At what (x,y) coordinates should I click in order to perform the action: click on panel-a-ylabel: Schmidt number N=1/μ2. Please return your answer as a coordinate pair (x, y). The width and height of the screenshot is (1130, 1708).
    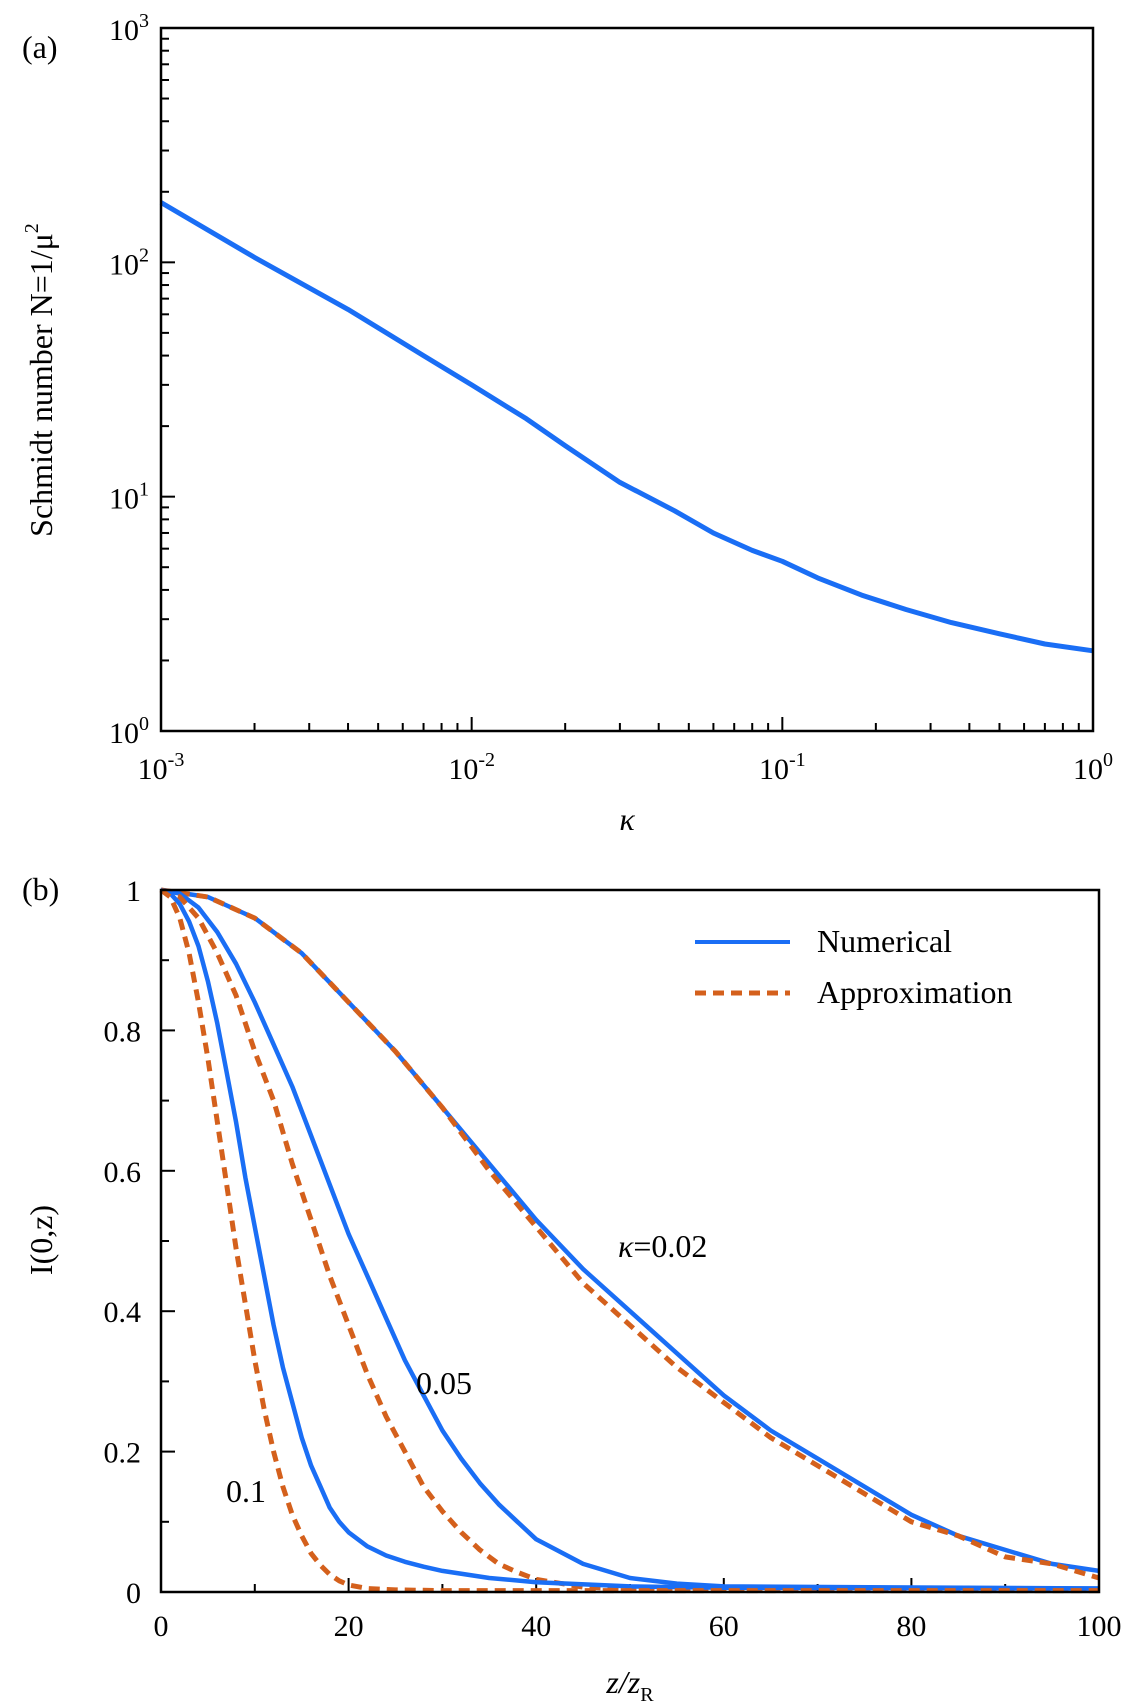
    Looking at the image, I should click on (40, 380).